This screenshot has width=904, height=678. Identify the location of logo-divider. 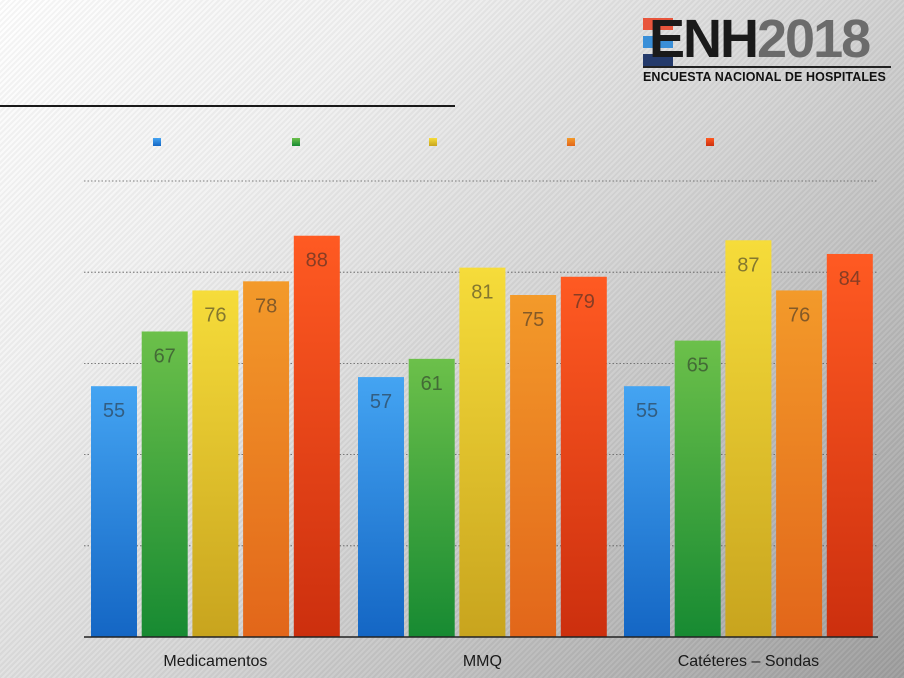
(767, 67).